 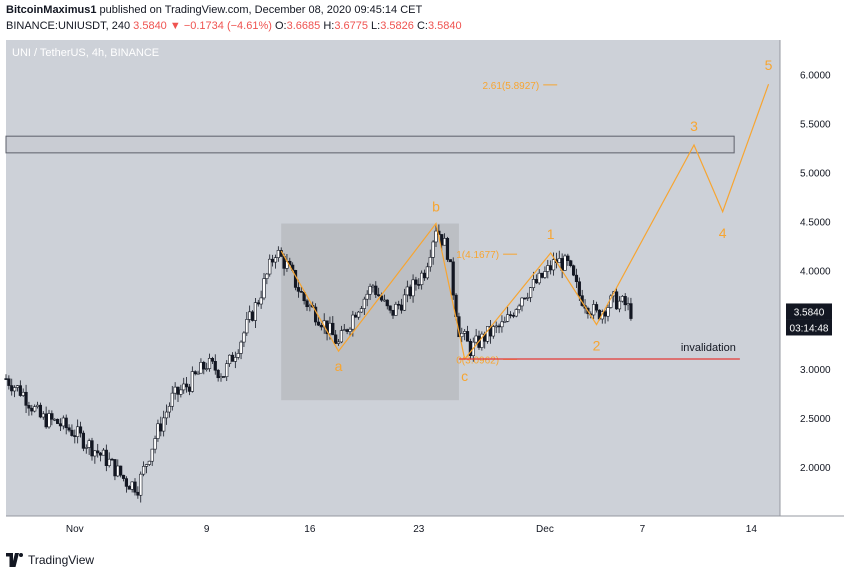 I want to click on consolidation-box, so click(x=370, y=312).